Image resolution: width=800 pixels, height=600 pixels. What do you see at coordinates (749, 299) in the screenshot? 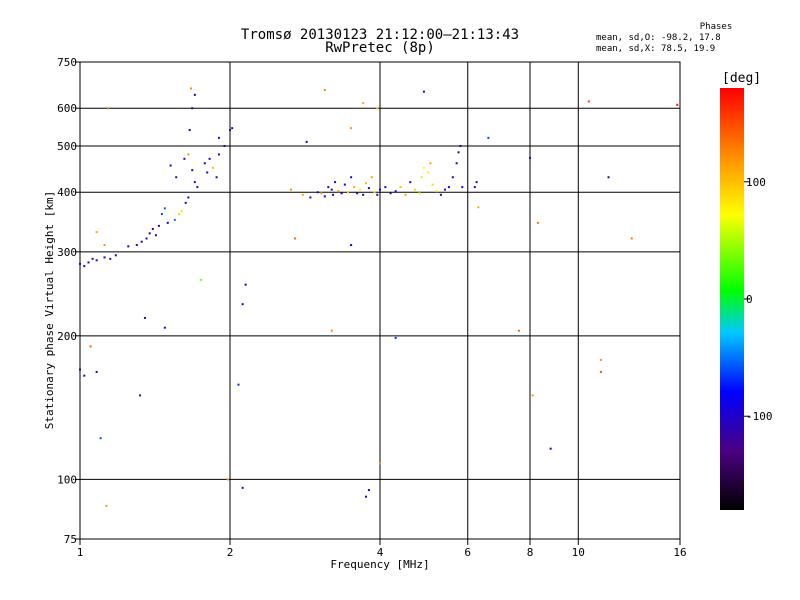
I see `colorbar-tick-label: 0` at bounding box center [749, 299].